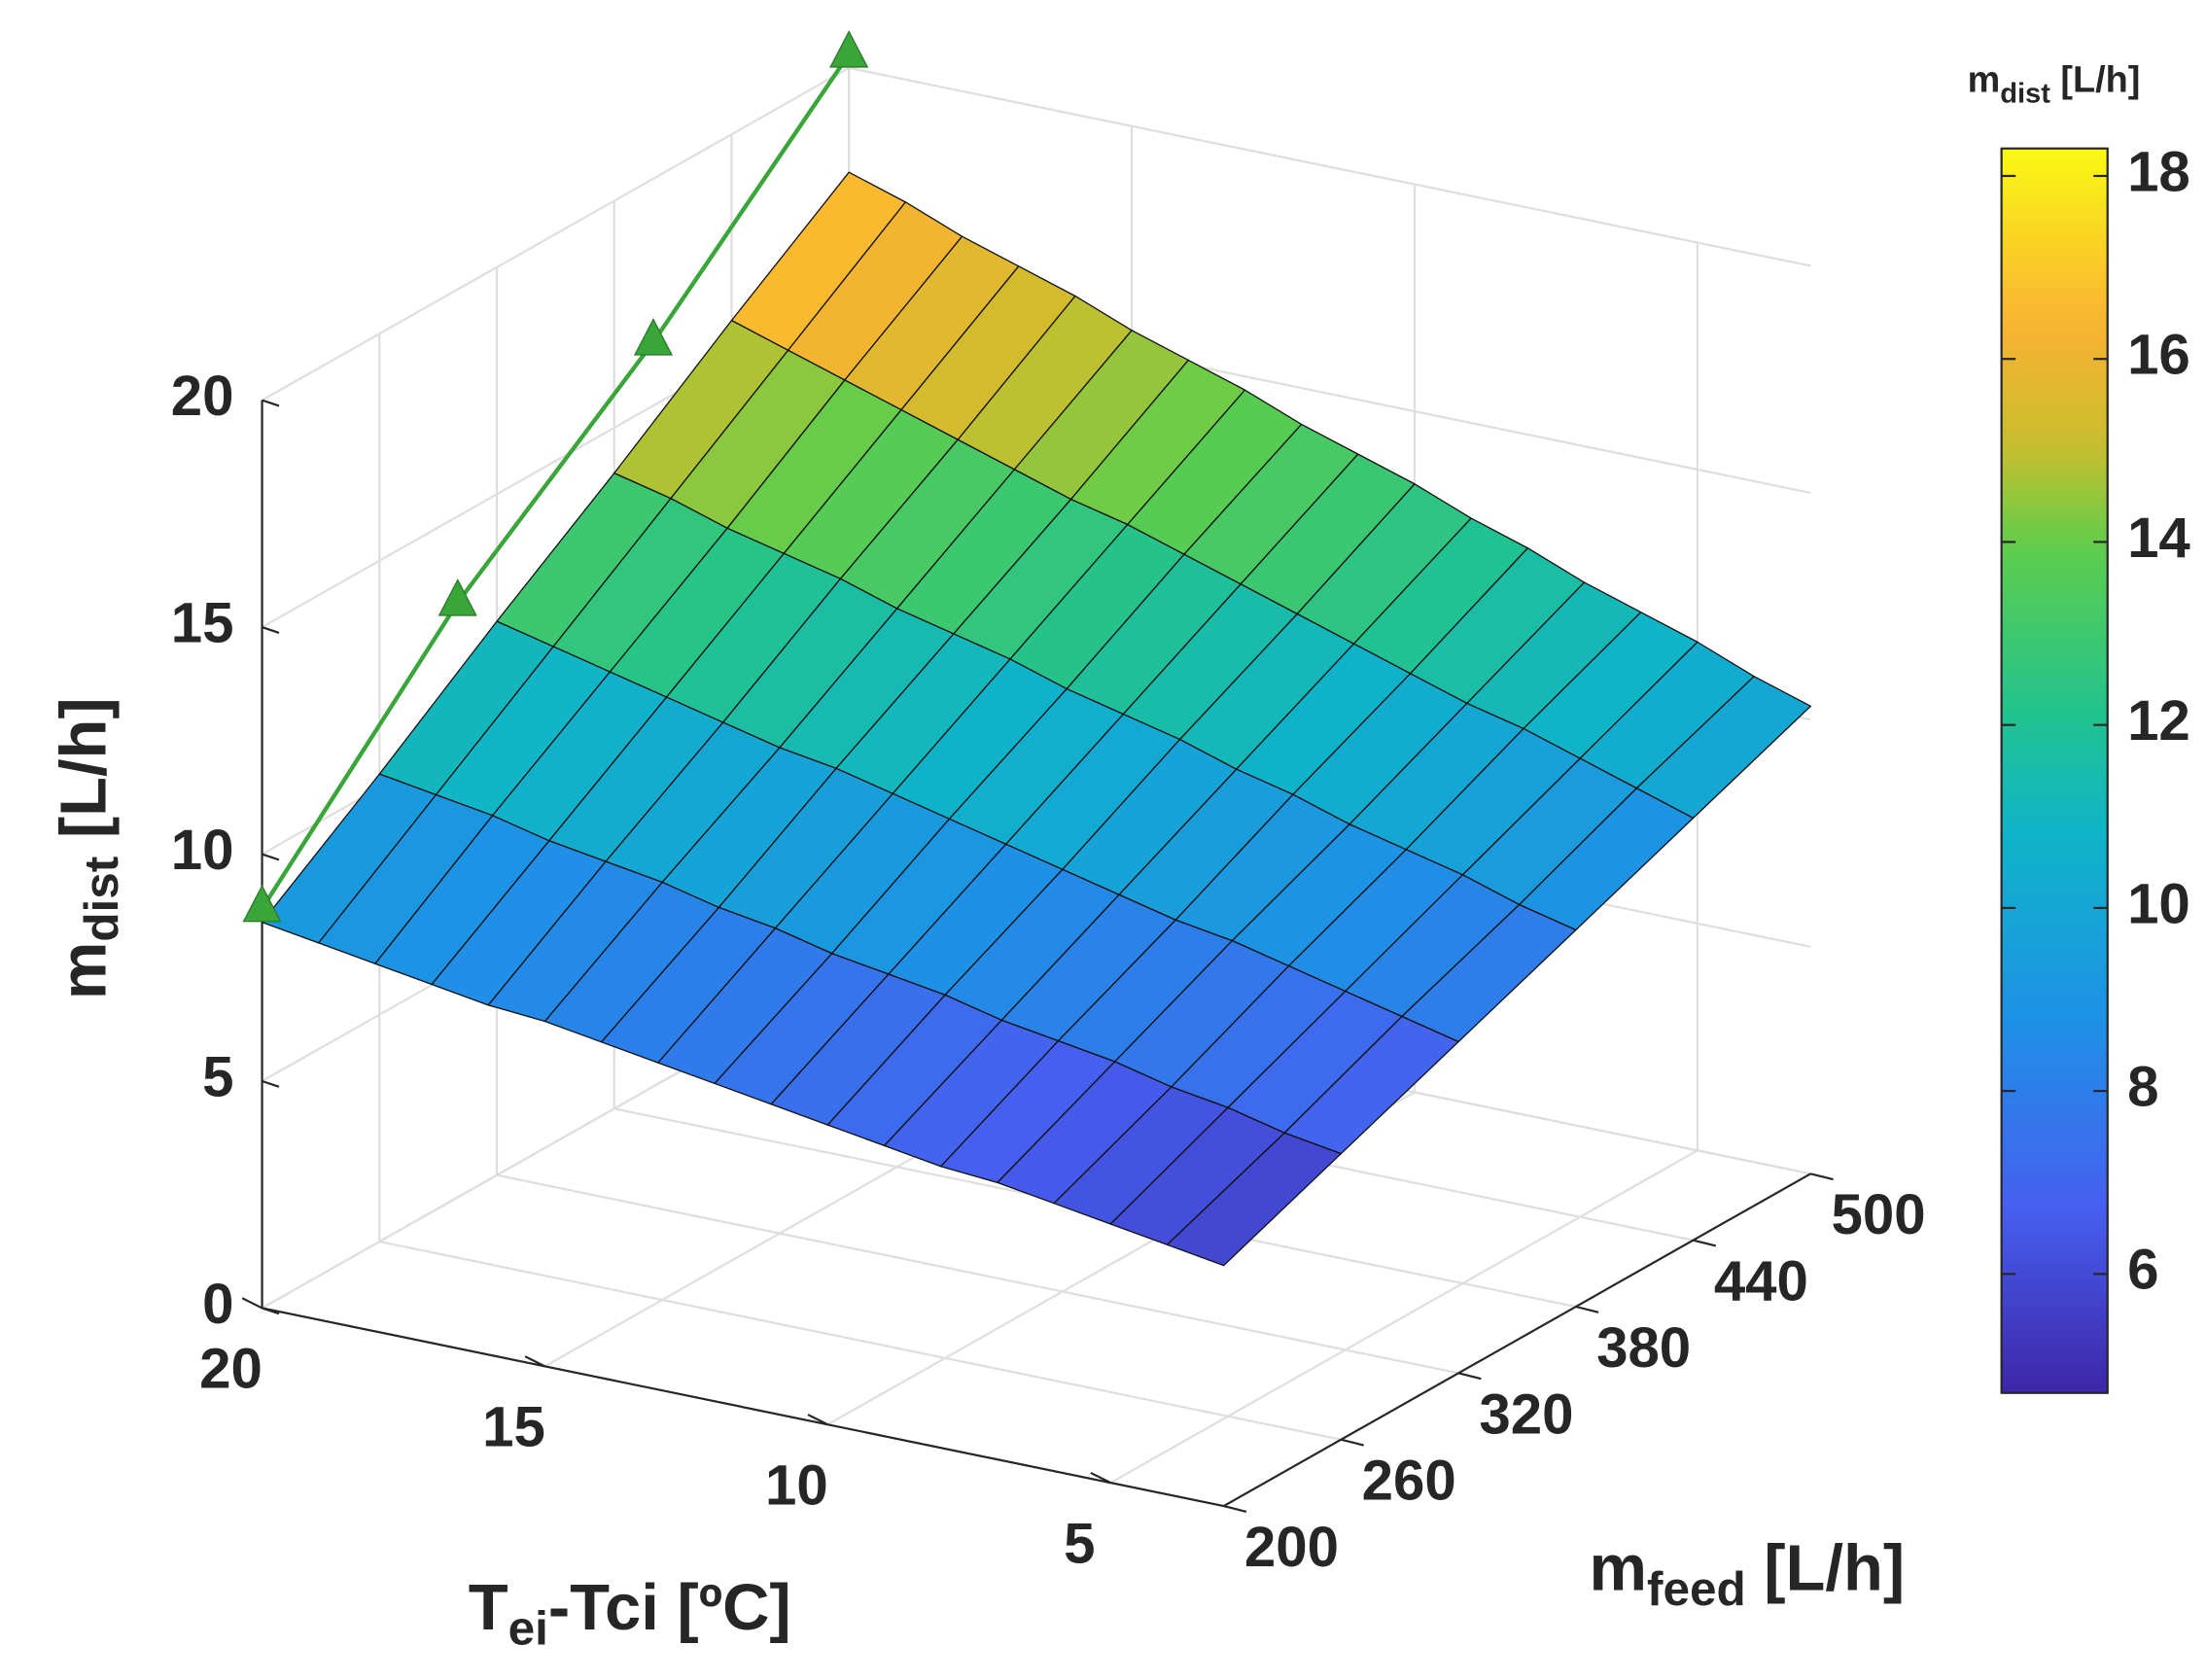 The width and height of the screenshot is (2207, 1680). Describe the element at coordinates (2158, 538) in the screenshot. I see `colorbar-tick-label: 14` at that location.